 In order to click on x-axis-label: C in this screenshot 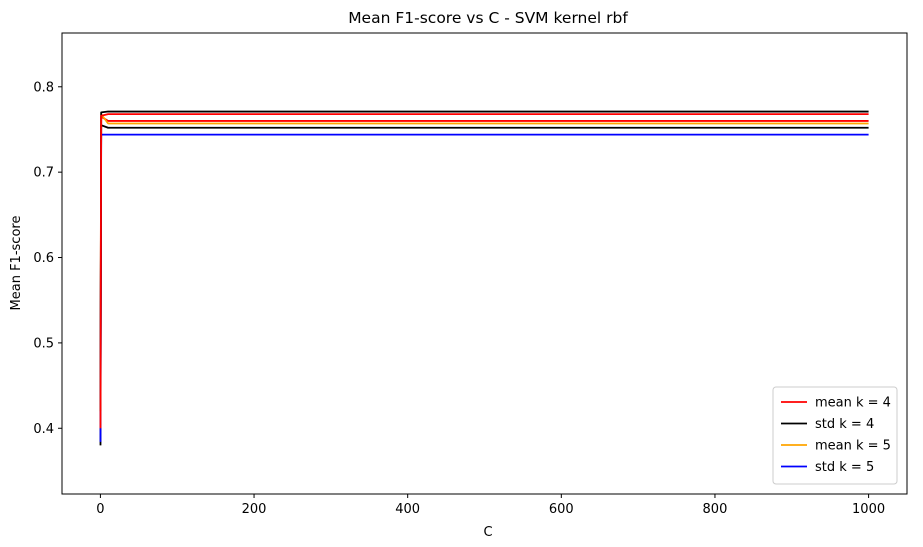, I will do `click(487, 532)`.